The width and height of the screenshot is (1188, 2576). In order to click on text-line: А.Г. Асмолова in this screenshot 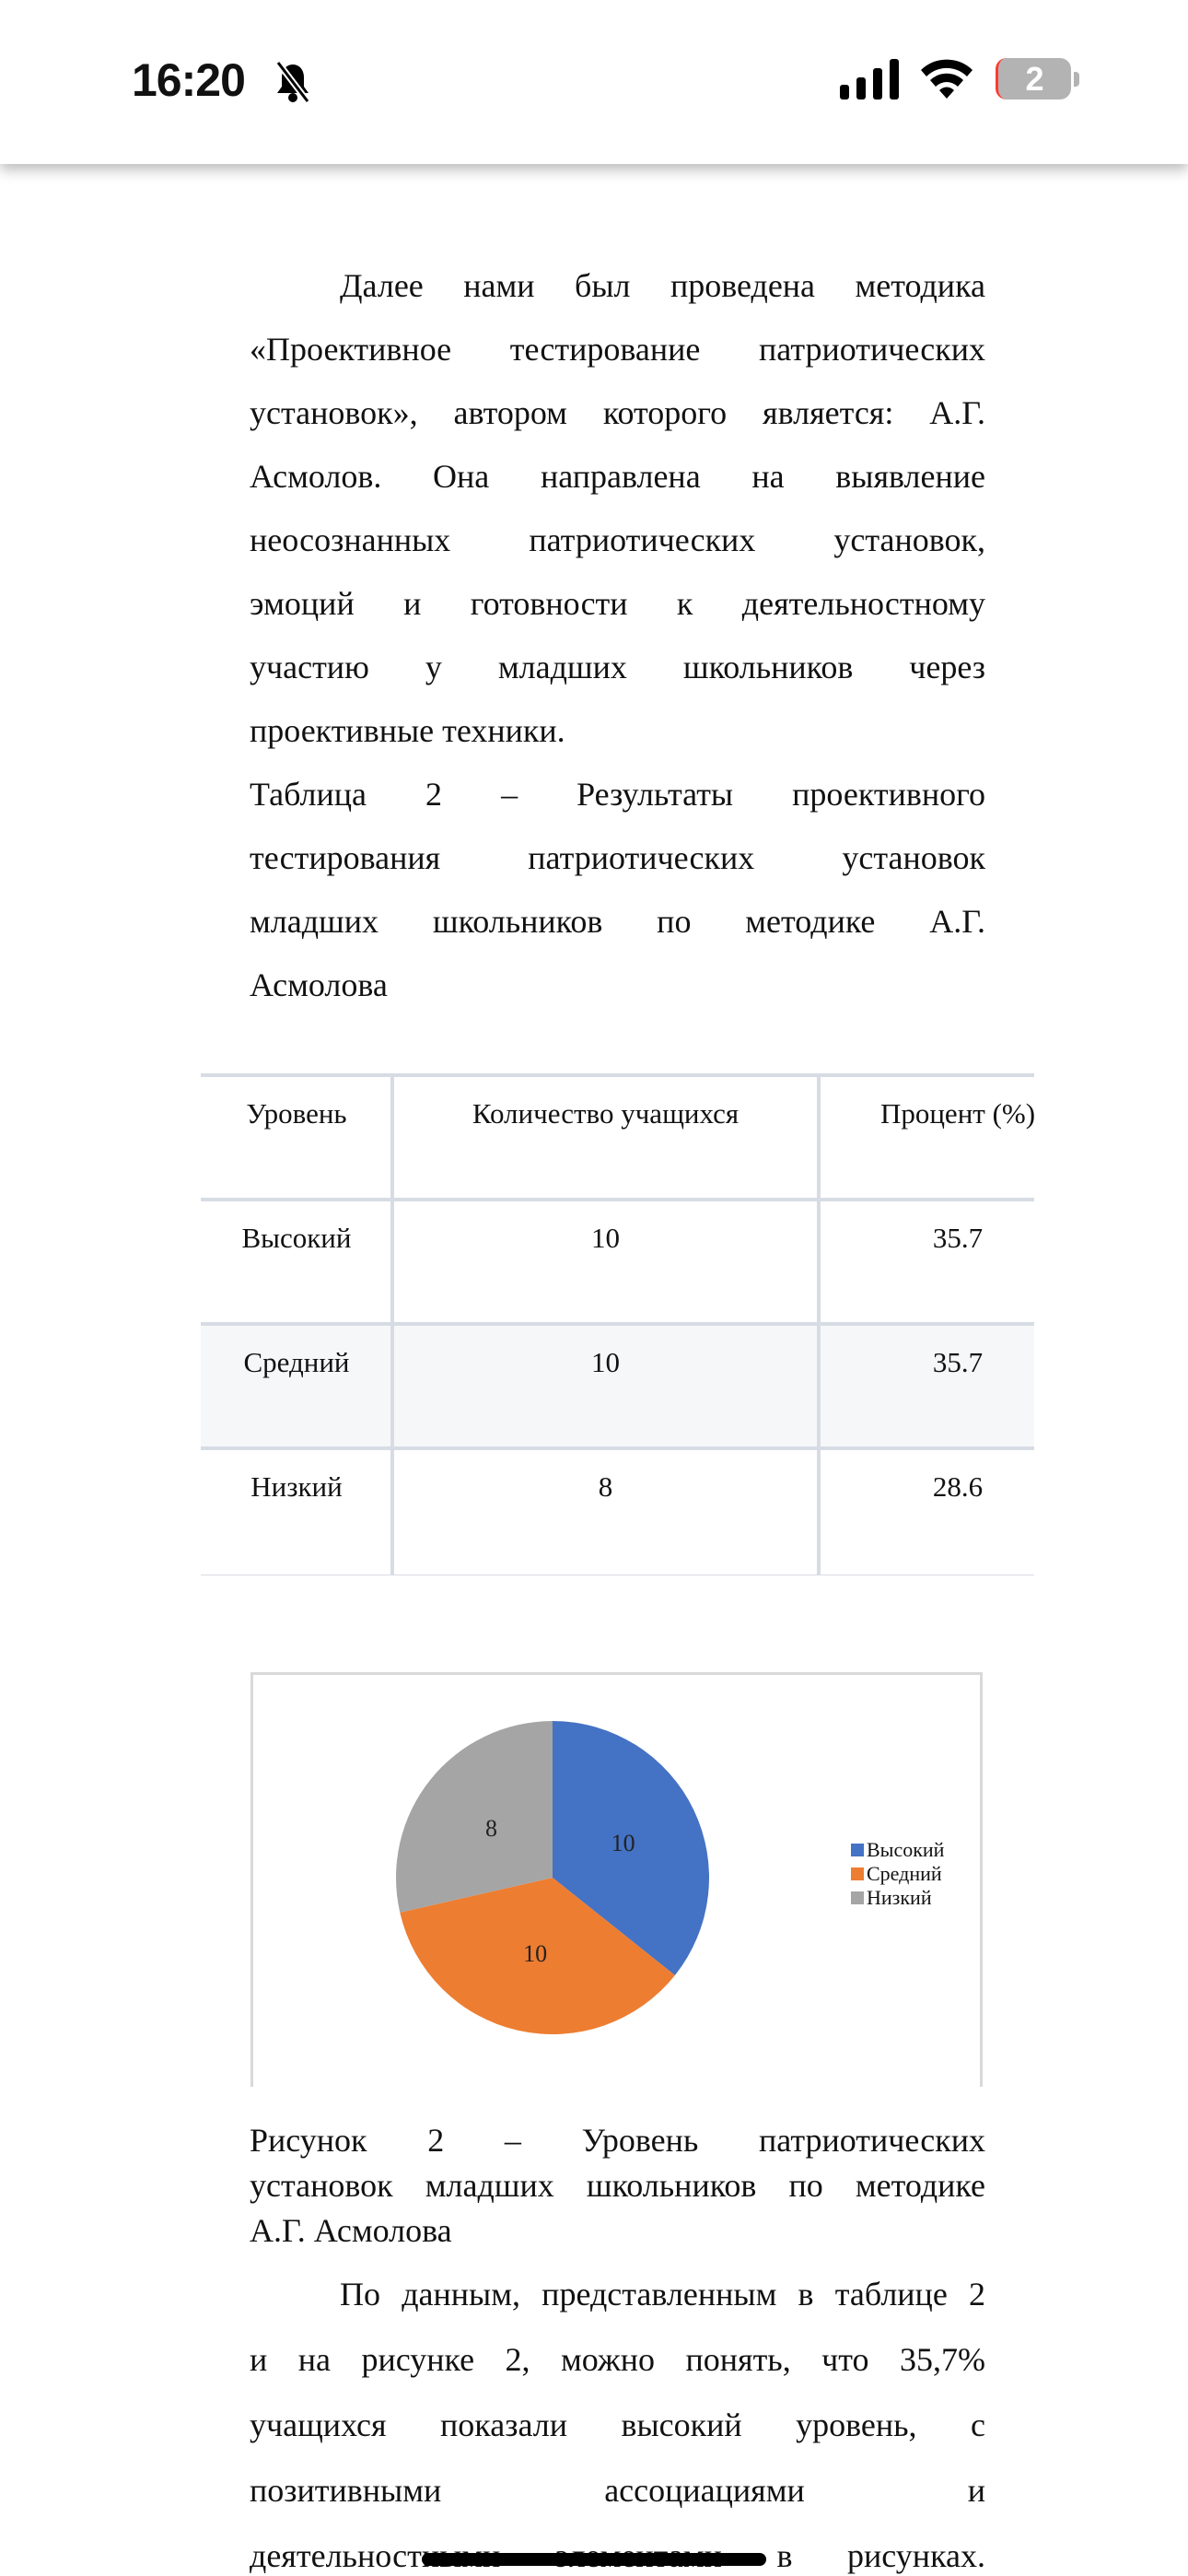, I will do `click(351, 2230)`.